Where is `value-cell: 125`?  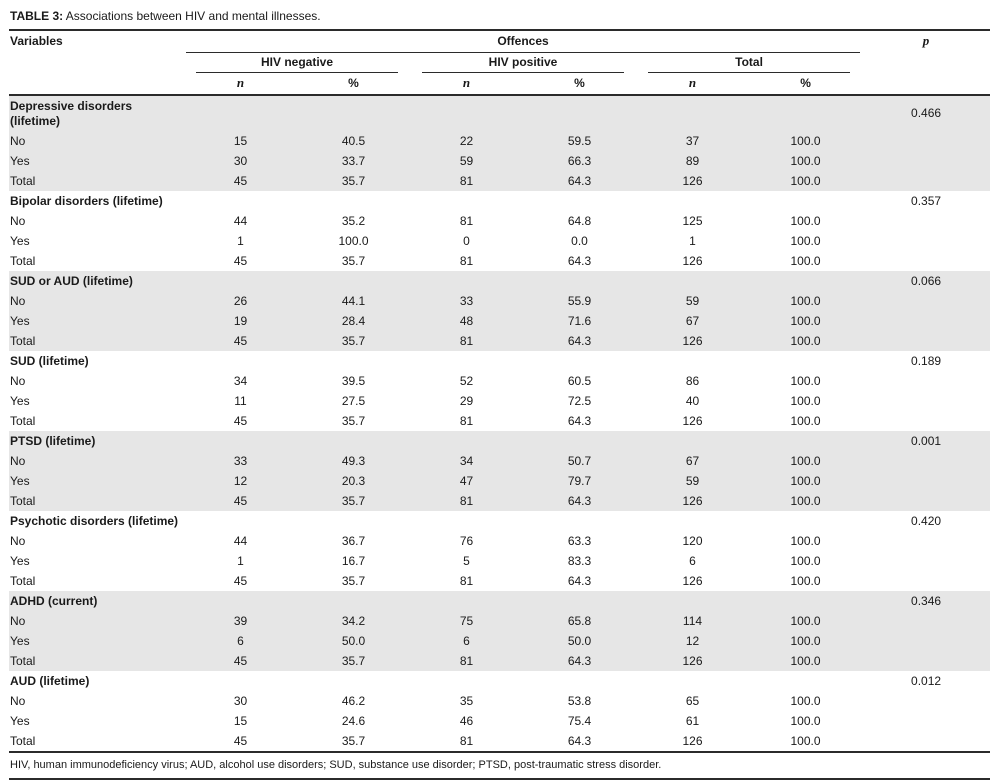
value-cell: 125 is located at coordinates (692, 220).